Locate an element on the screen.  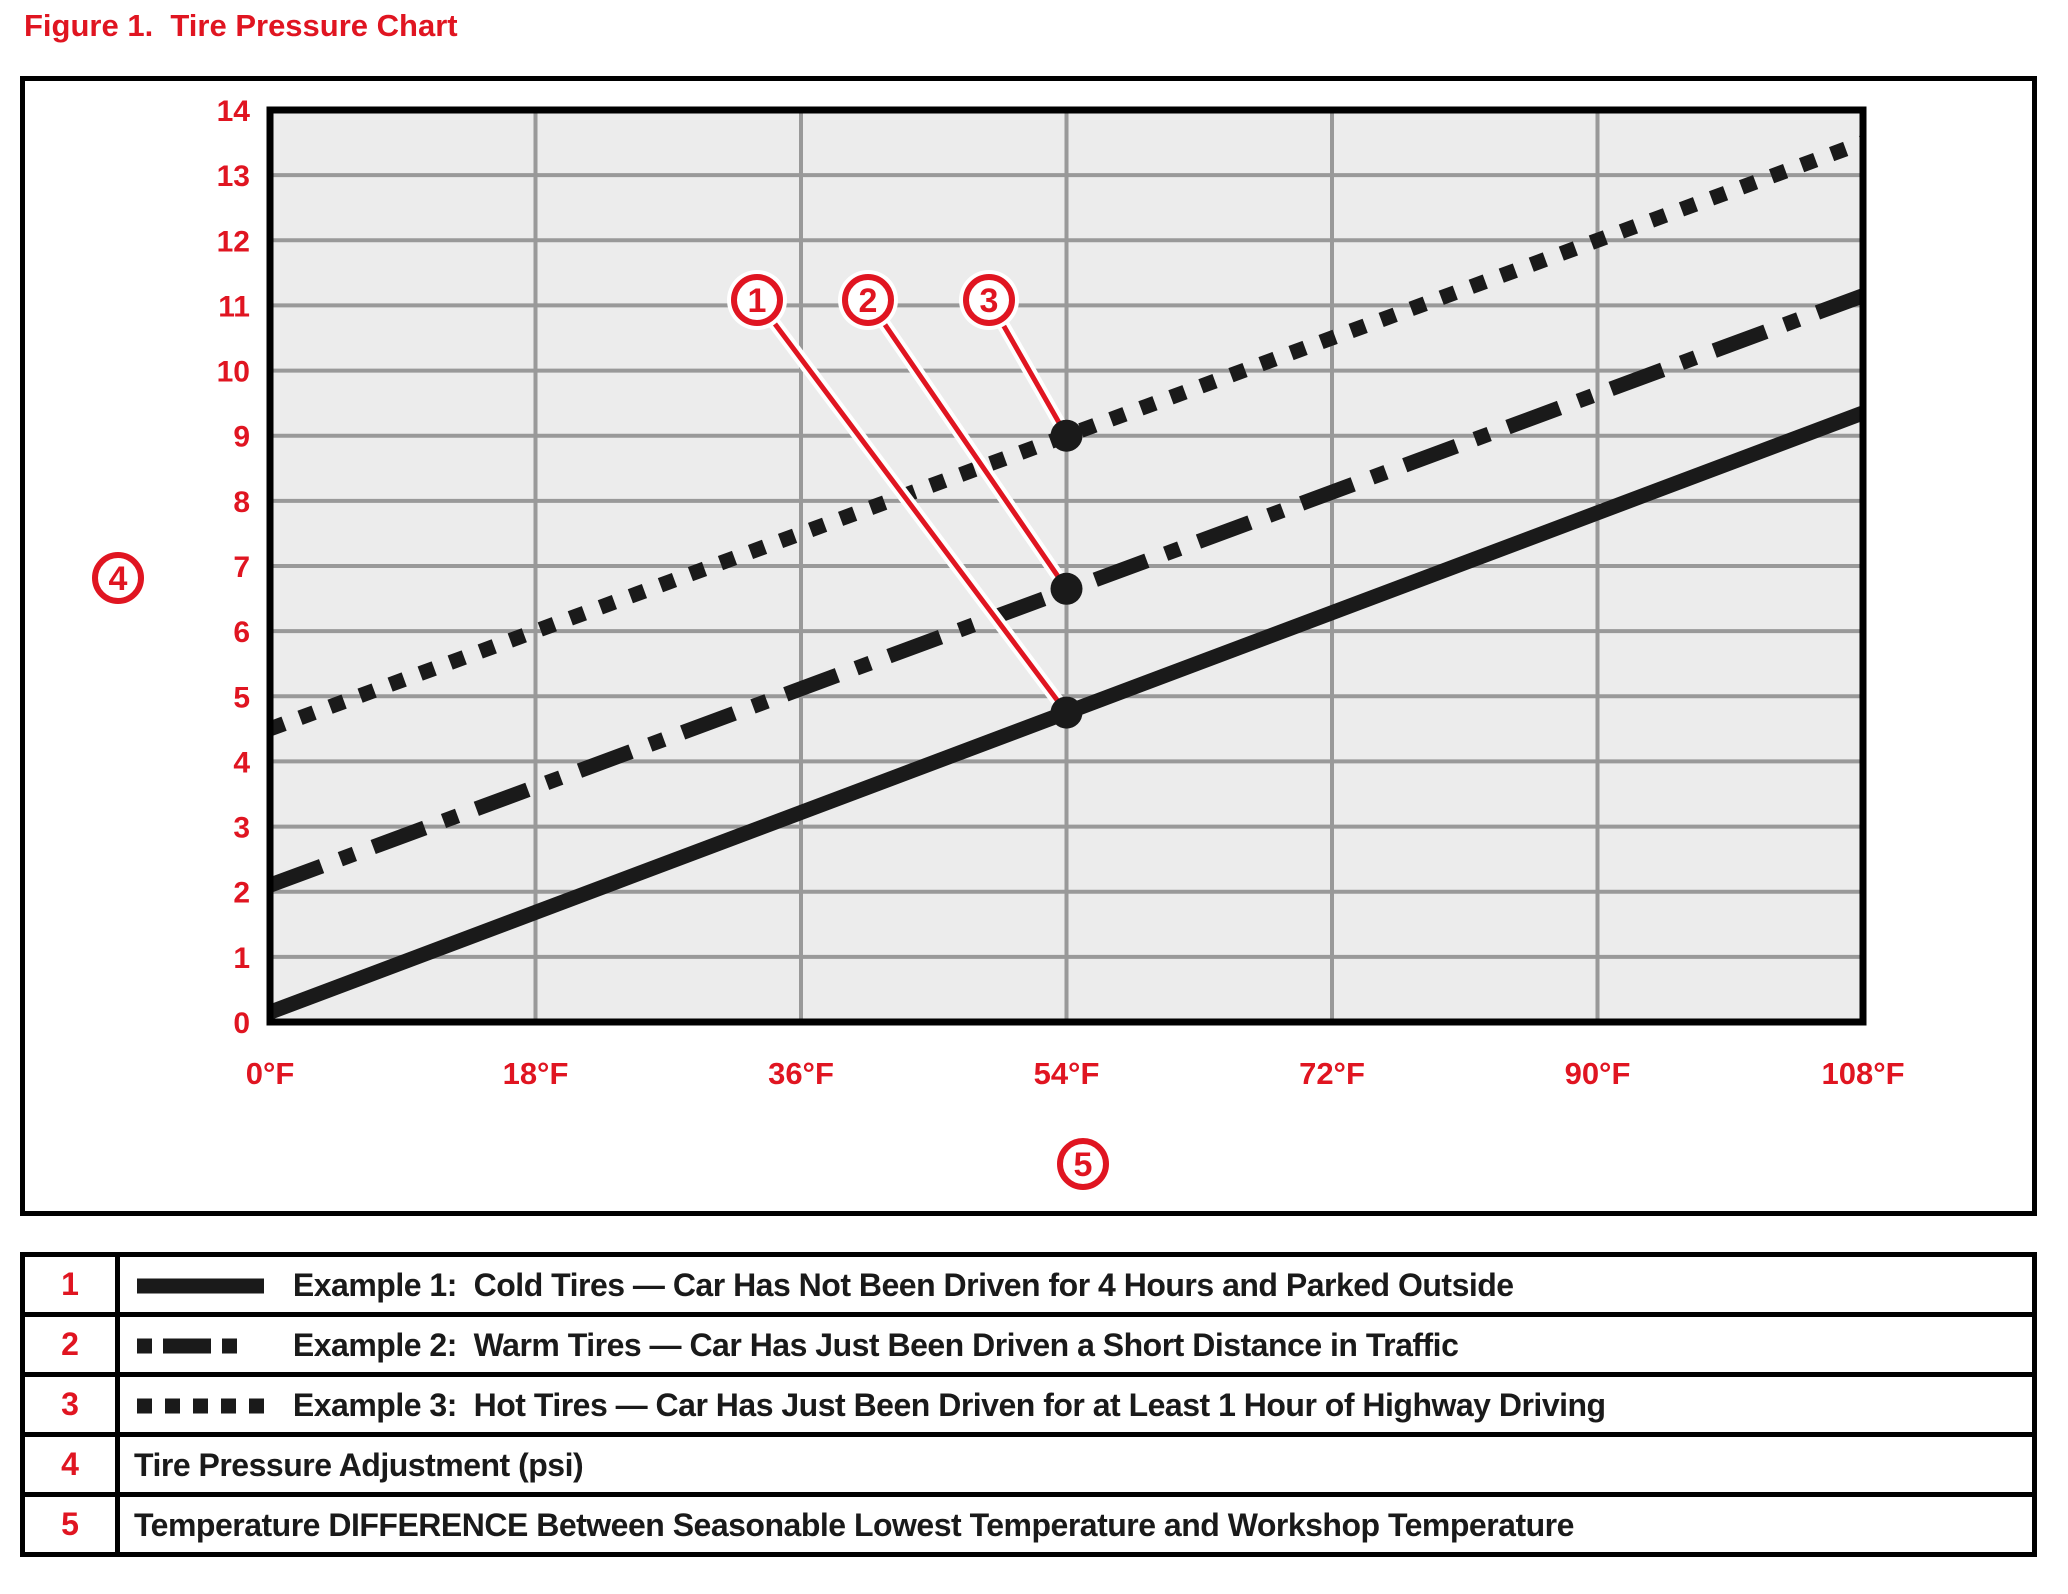
legend-row-number: 1 is located at coordinates (70, 1284).